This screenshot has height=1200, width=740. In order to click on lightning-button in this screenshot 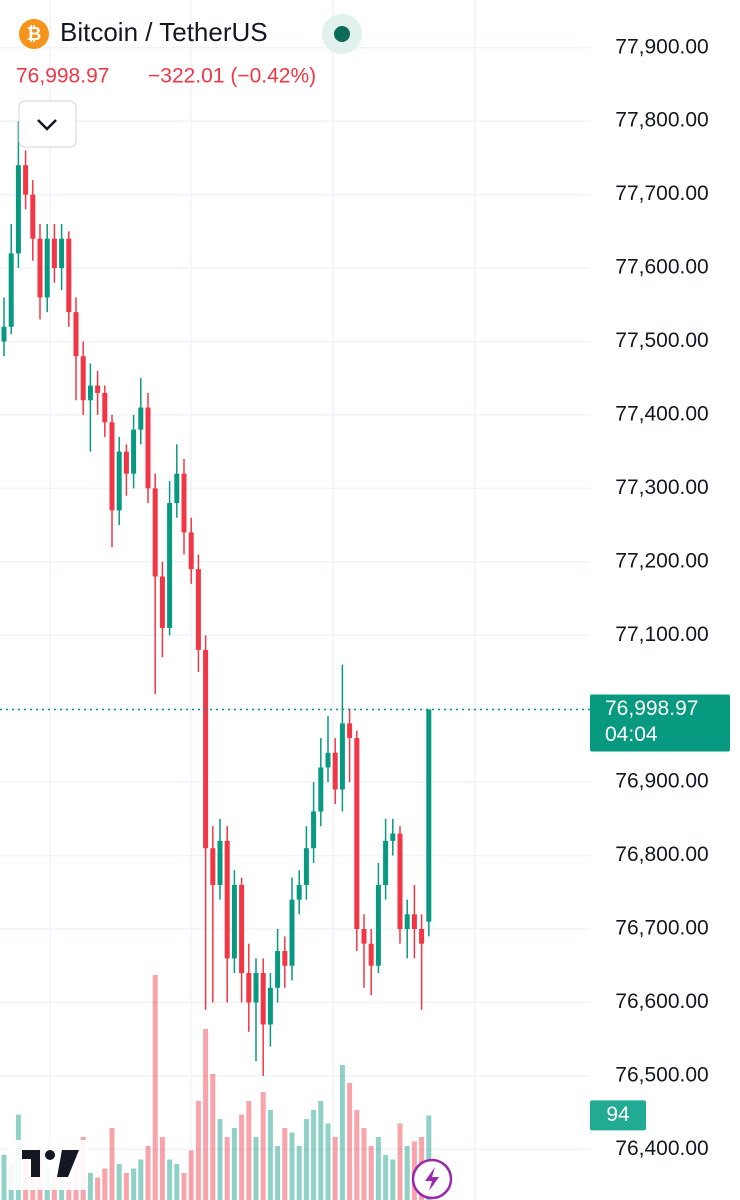, I will do `click(432, 1179)`.